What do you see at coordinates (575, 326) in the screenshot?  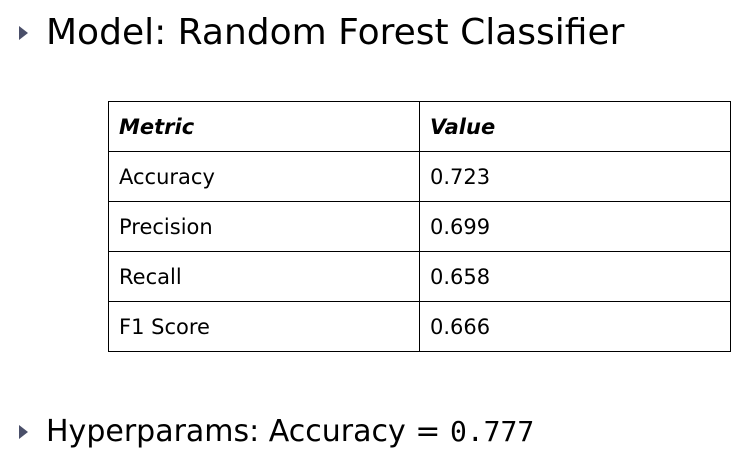 I see `value-cell: 0.666` at bounding box center [575, 326].